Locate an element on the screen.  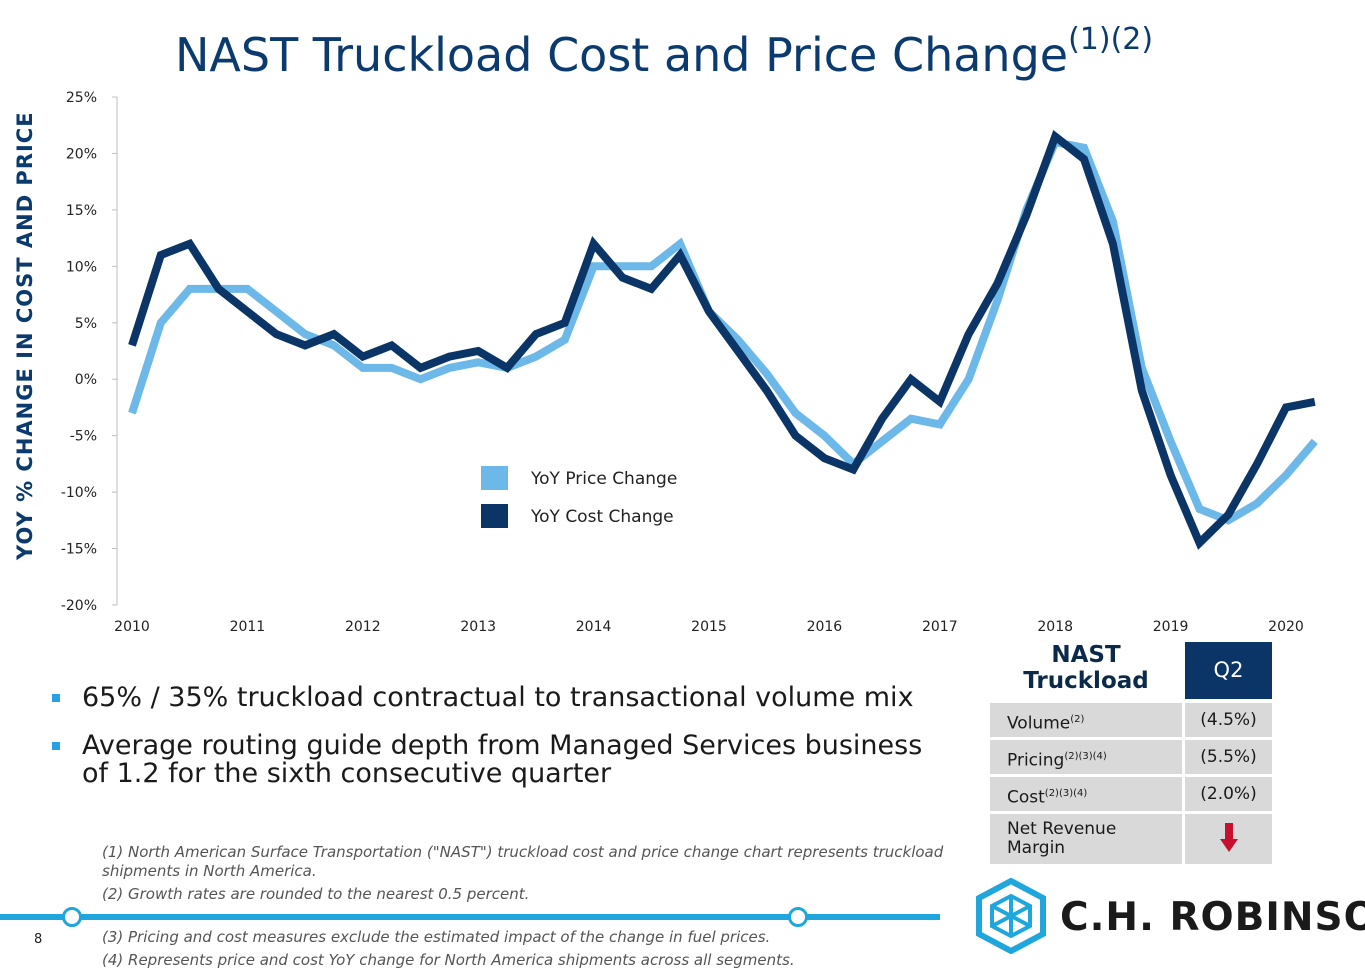
row-label: Net Revenue Margin is located at coordinates (1086, 839).